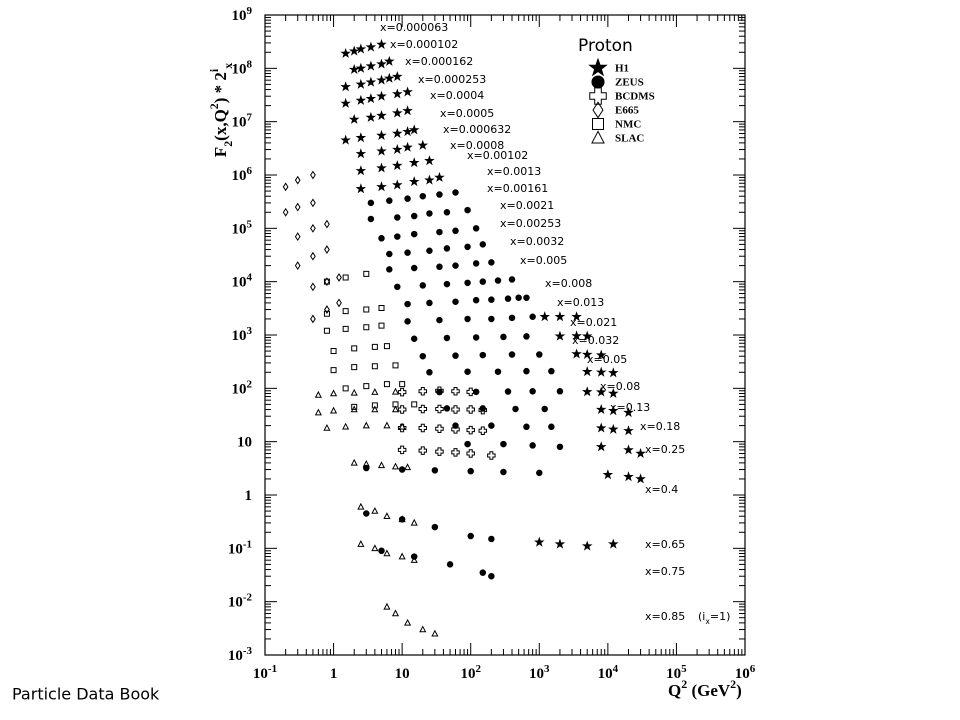 This screenshot has height=720, width=960. What do you see at coordinates (250, 171) in the screenshot?
I see `y-tick-label-exp: 6` at bounding box center [250, 171].